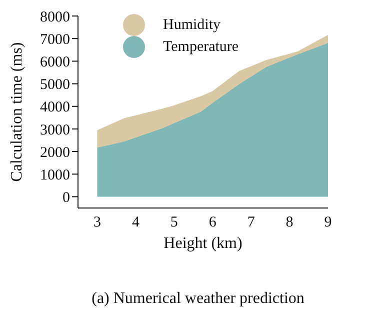  I want to click on x-tick-label: 5, so click(174, 222).